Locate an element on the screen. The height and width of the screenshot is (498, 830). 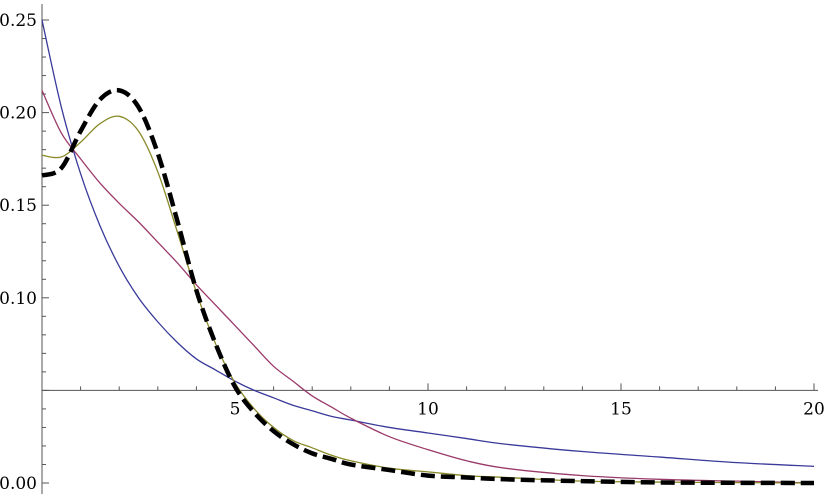
y-tick-label: 0.20 is located at coordinates (18, 114).